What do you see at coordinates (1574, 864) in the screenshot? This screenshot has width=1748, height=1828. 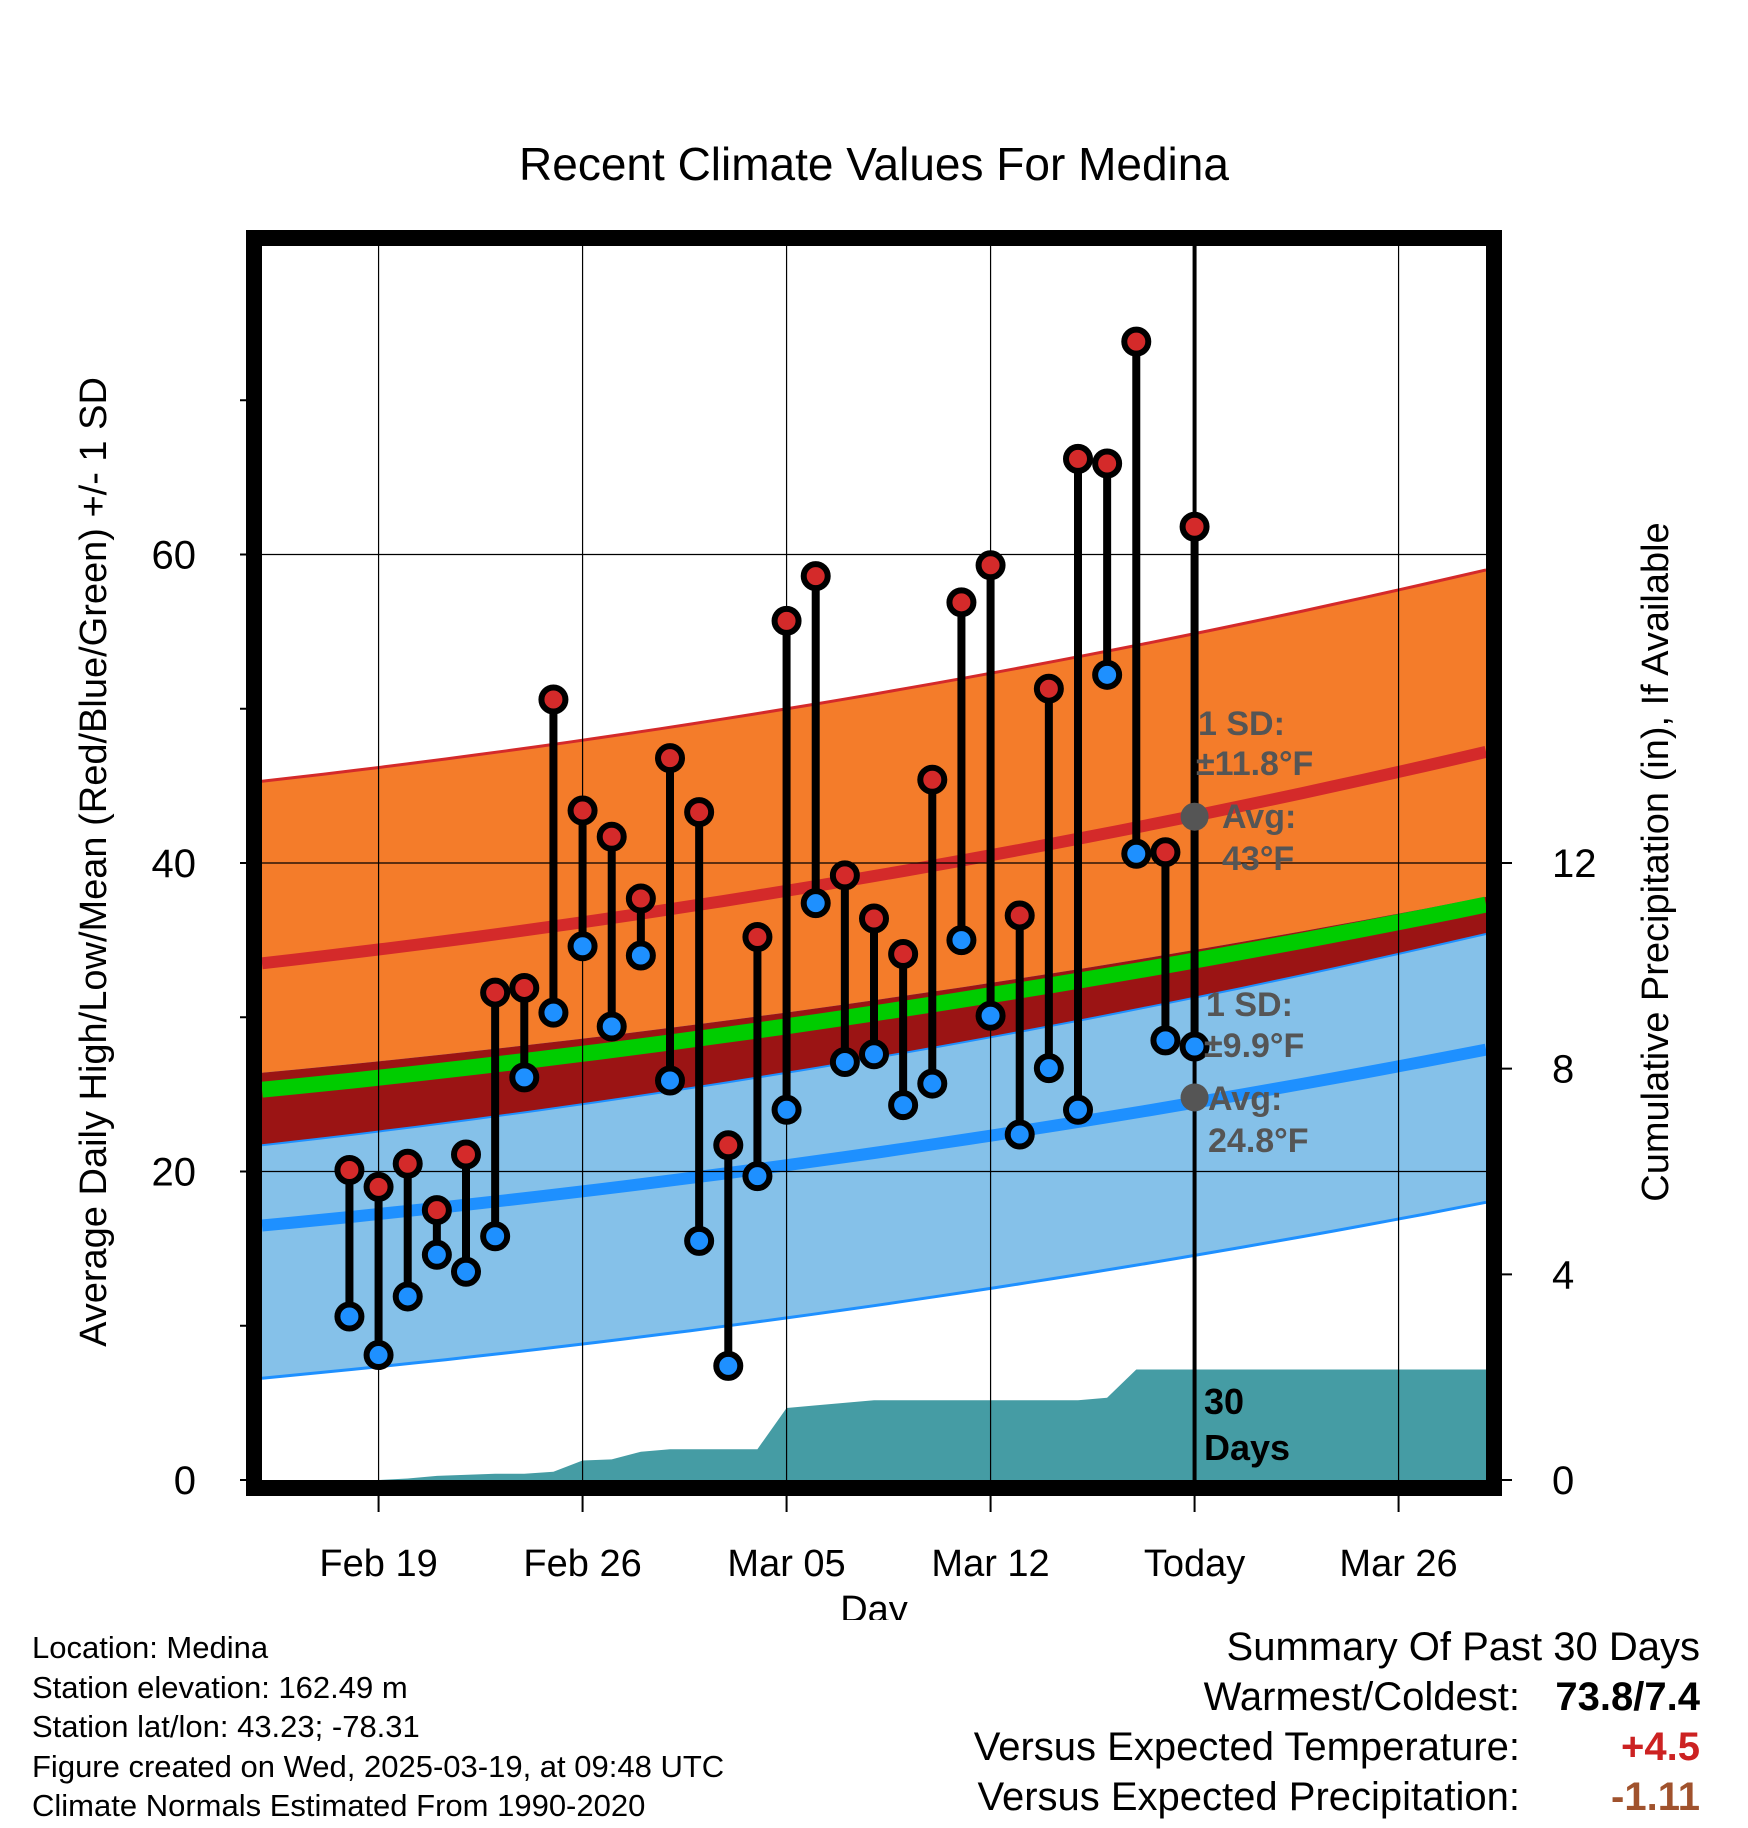 I see `y2-tick-label-12: 12` at bounding box center [1574, 864].